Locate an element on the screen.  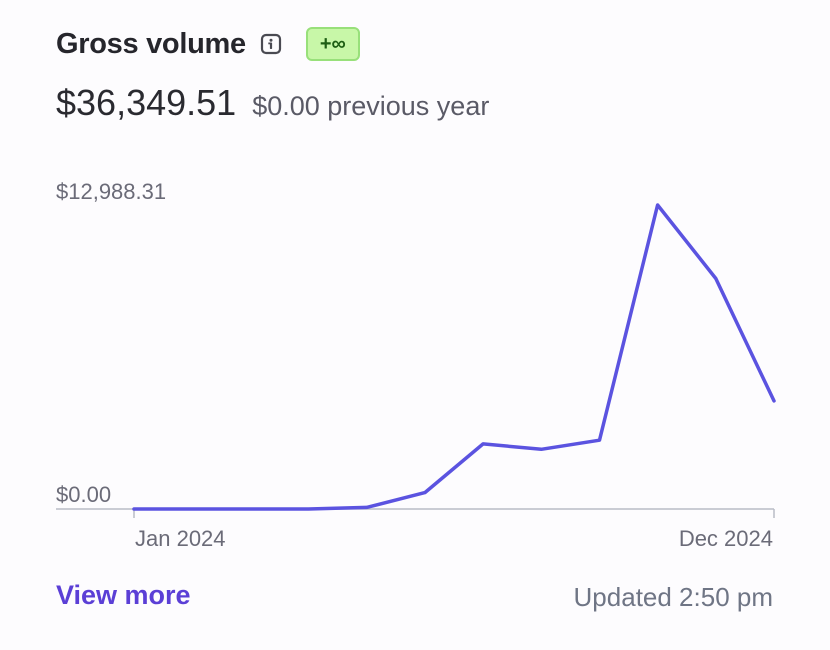
value-row: $36,349.51 $0.00 previous year is located at coordinates (272, 103).